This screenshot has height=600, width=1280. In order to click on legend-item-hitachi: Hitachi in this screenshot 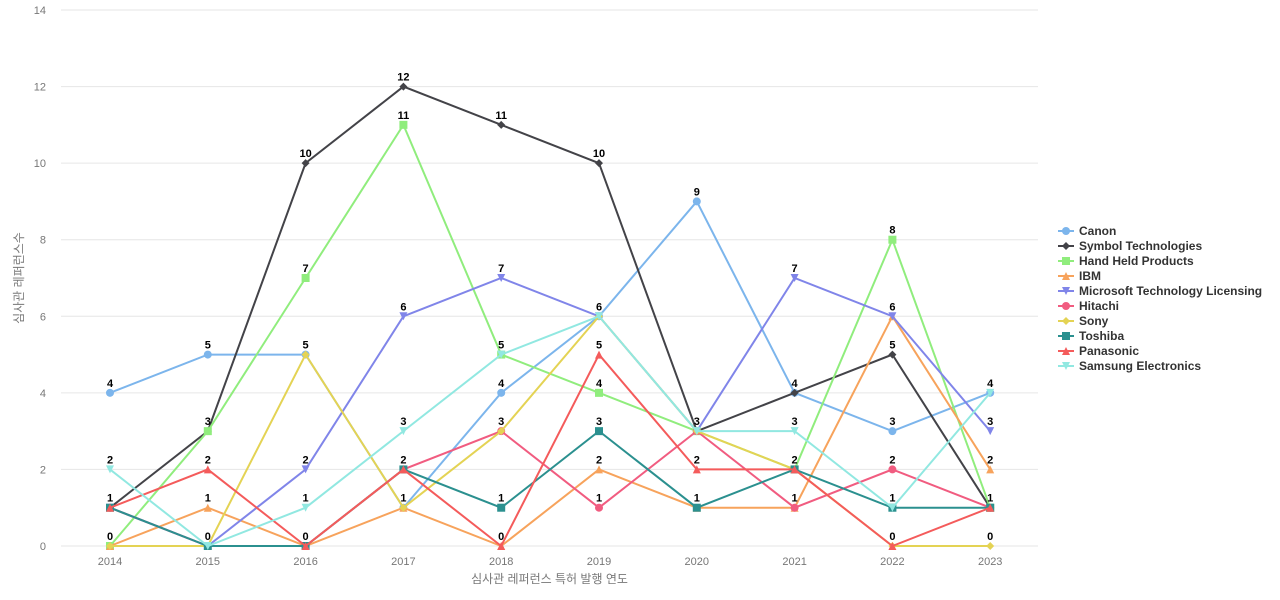, I will do `click(1088, 306)`.